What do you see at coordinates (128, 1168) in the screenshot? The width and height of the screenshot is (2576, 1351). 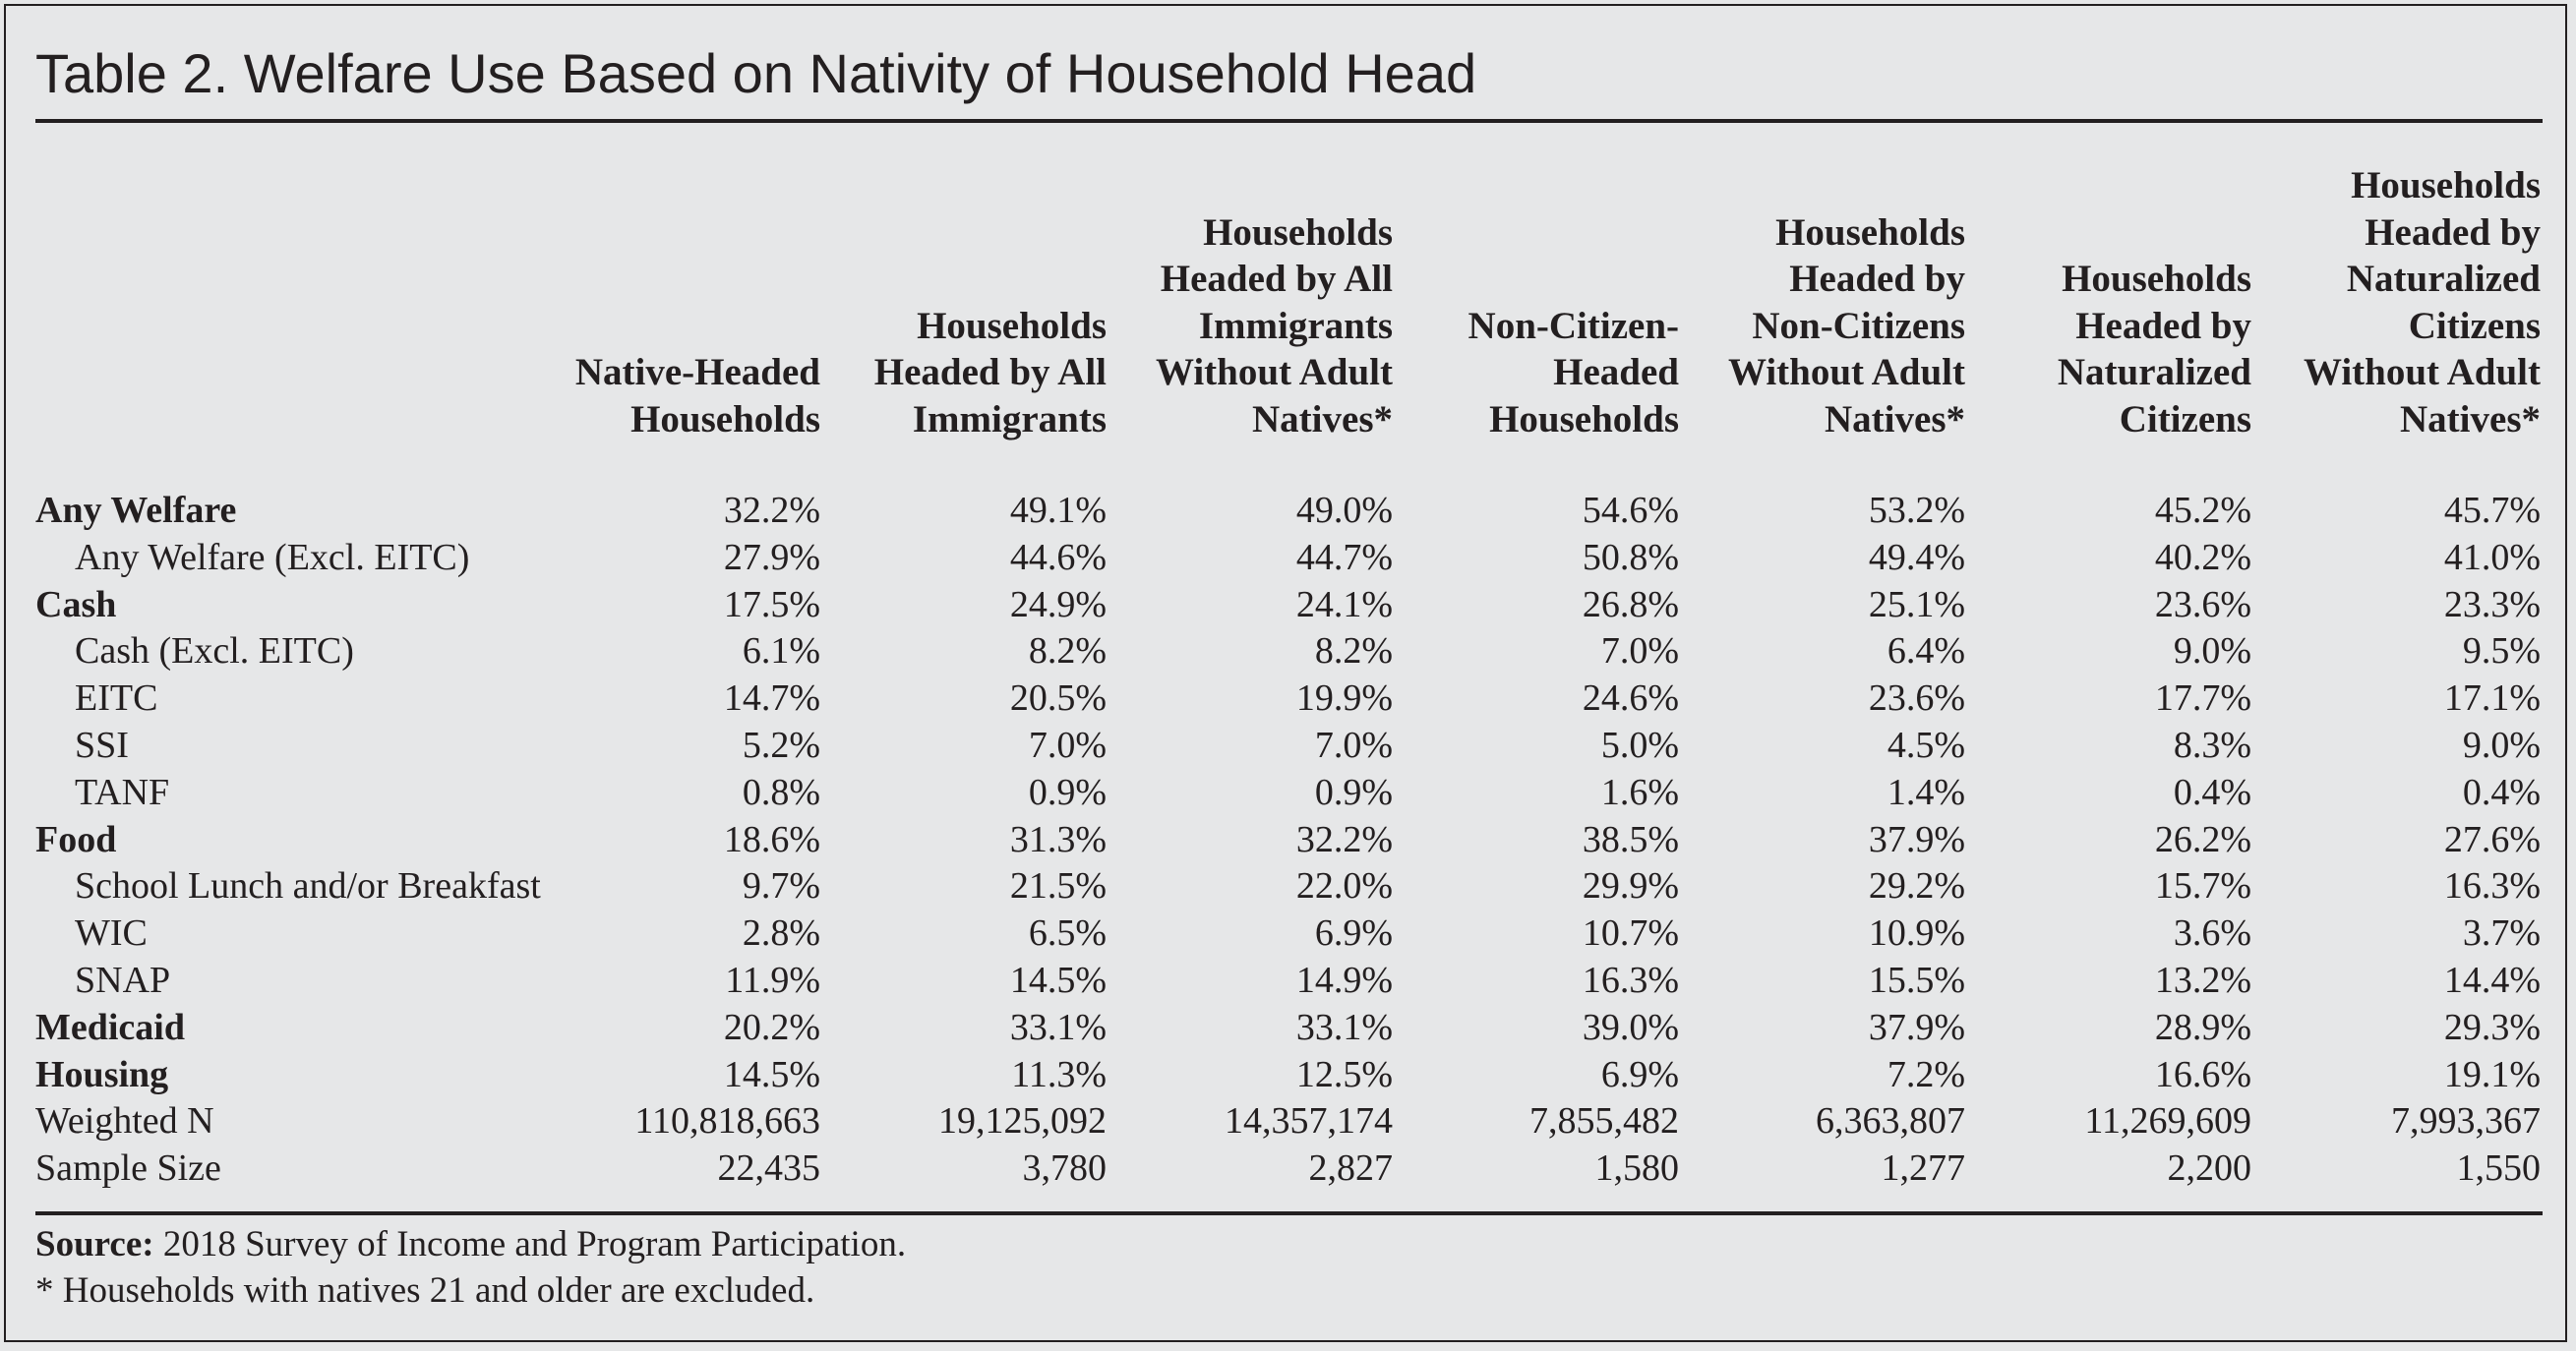 I see `row-label: Sample Size` at bounding box center [128, 1168].